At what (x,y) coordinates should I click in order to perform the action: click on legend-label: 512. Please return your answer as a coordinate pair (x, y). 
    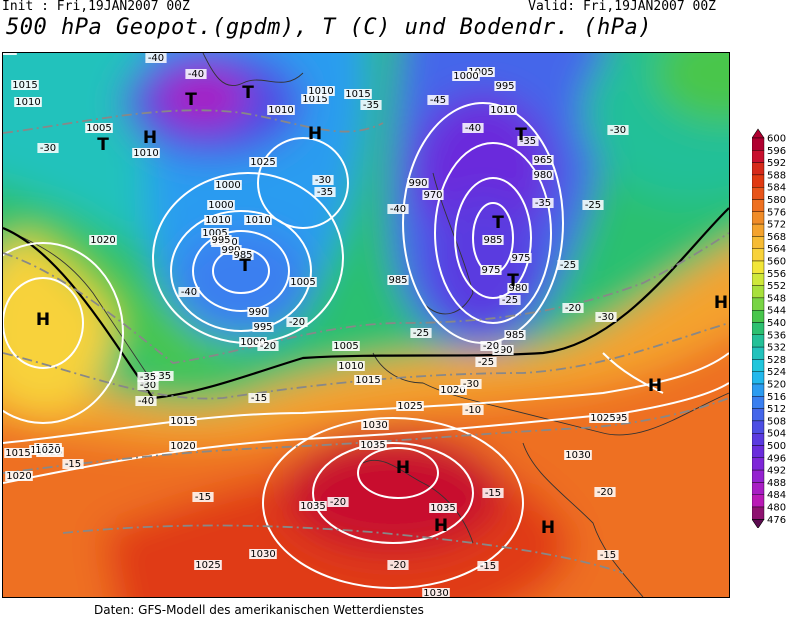
    Looking at the image, I should click on (776, 409).